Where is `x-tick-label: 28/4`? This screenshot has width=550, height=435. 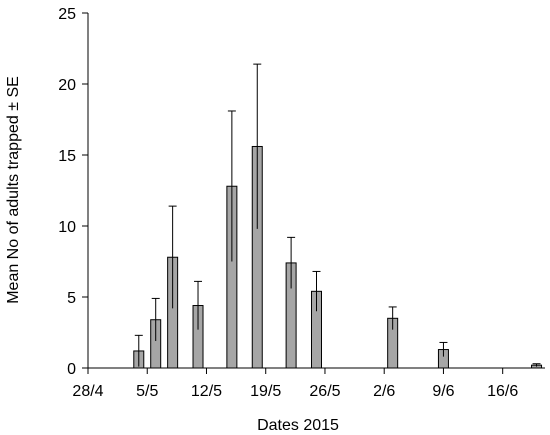 x-tick-label: 28/4 is located at coordinates (87, 391).